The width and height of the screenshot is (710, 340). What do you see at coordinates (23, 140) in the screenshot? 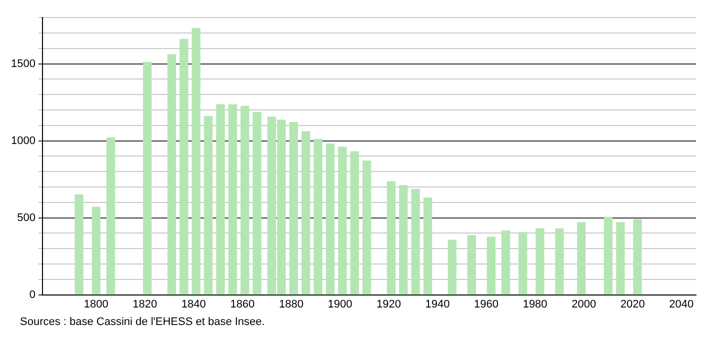
I see `y-tick-label: 1000` at bounding box center [23, 140].